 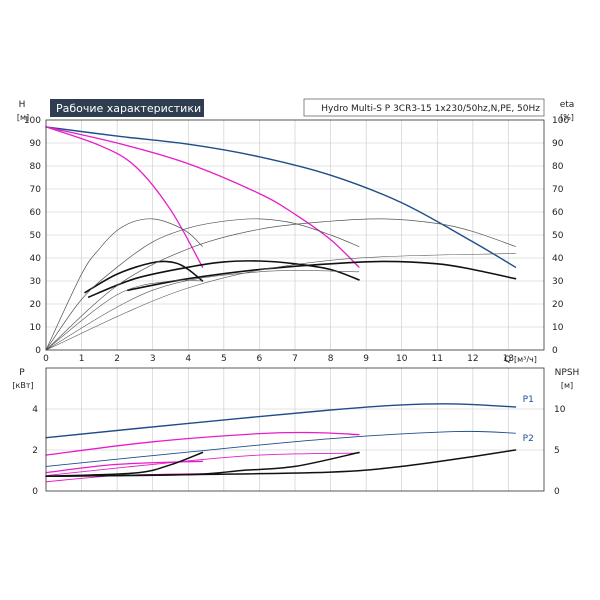 What do you see at coordinates (35, 451) in the screenshot?
I see `lower-left-tick-label: 2` at bounding box center [35, 451].